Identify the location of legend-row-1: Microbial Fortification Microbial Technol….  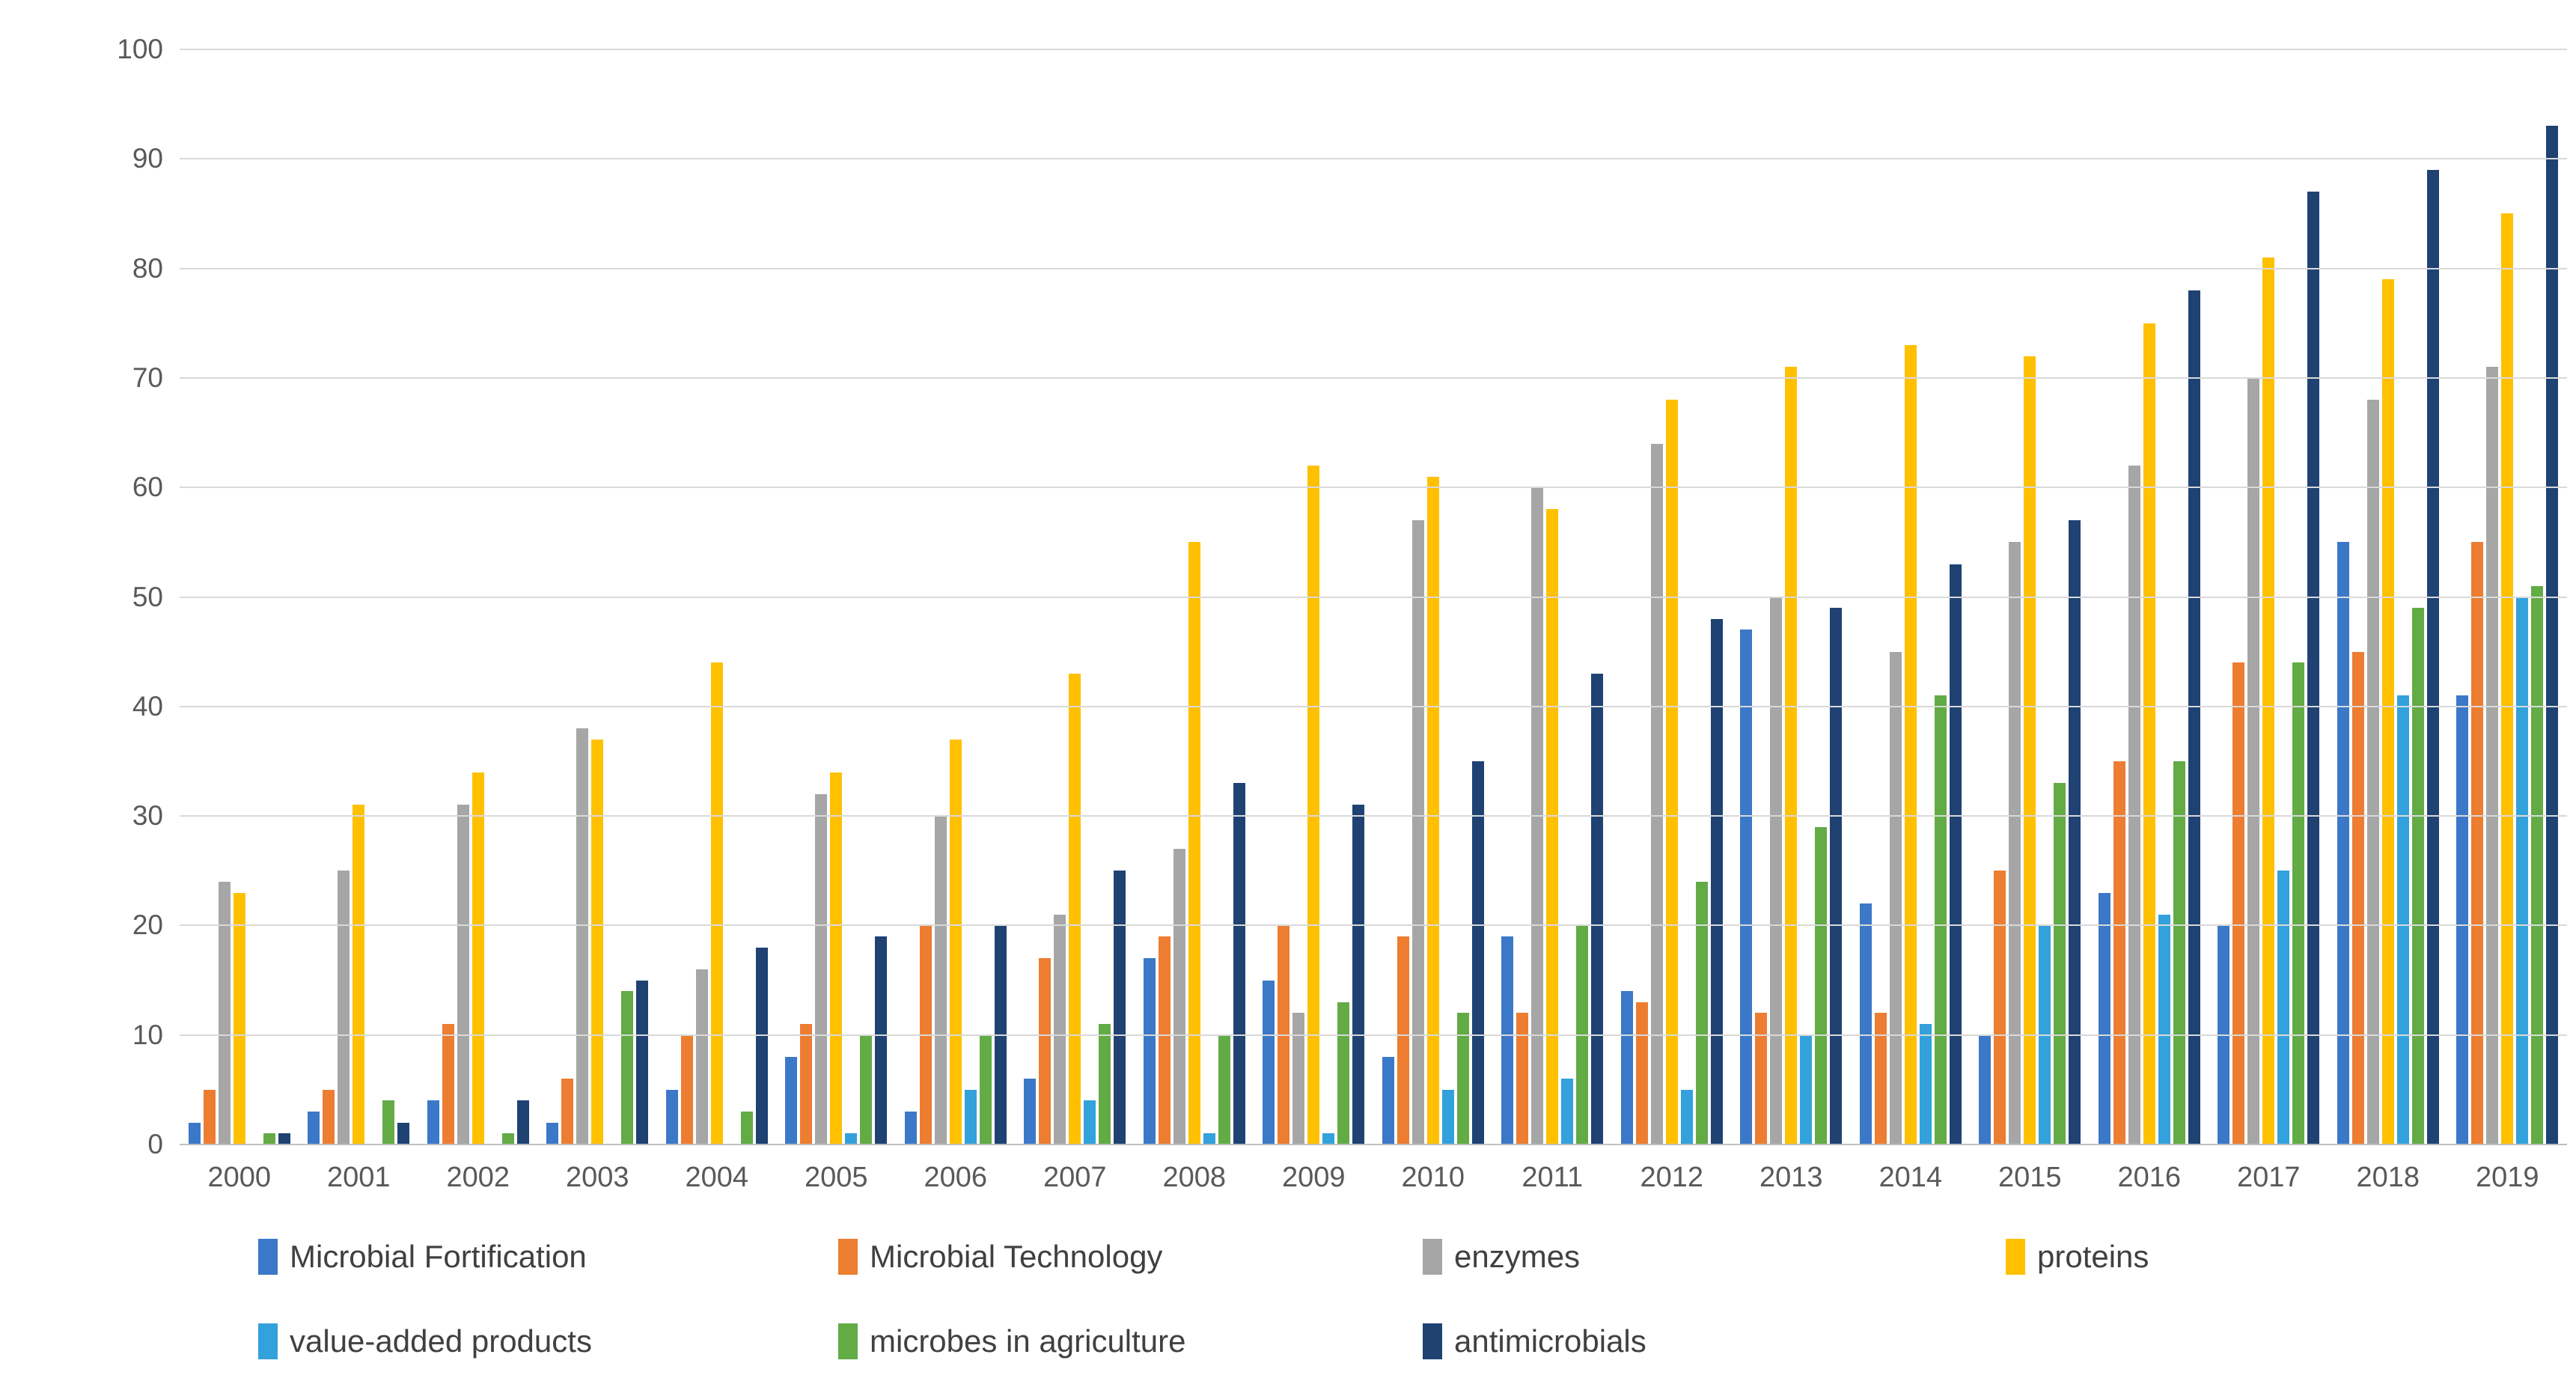
(1377, 1257).